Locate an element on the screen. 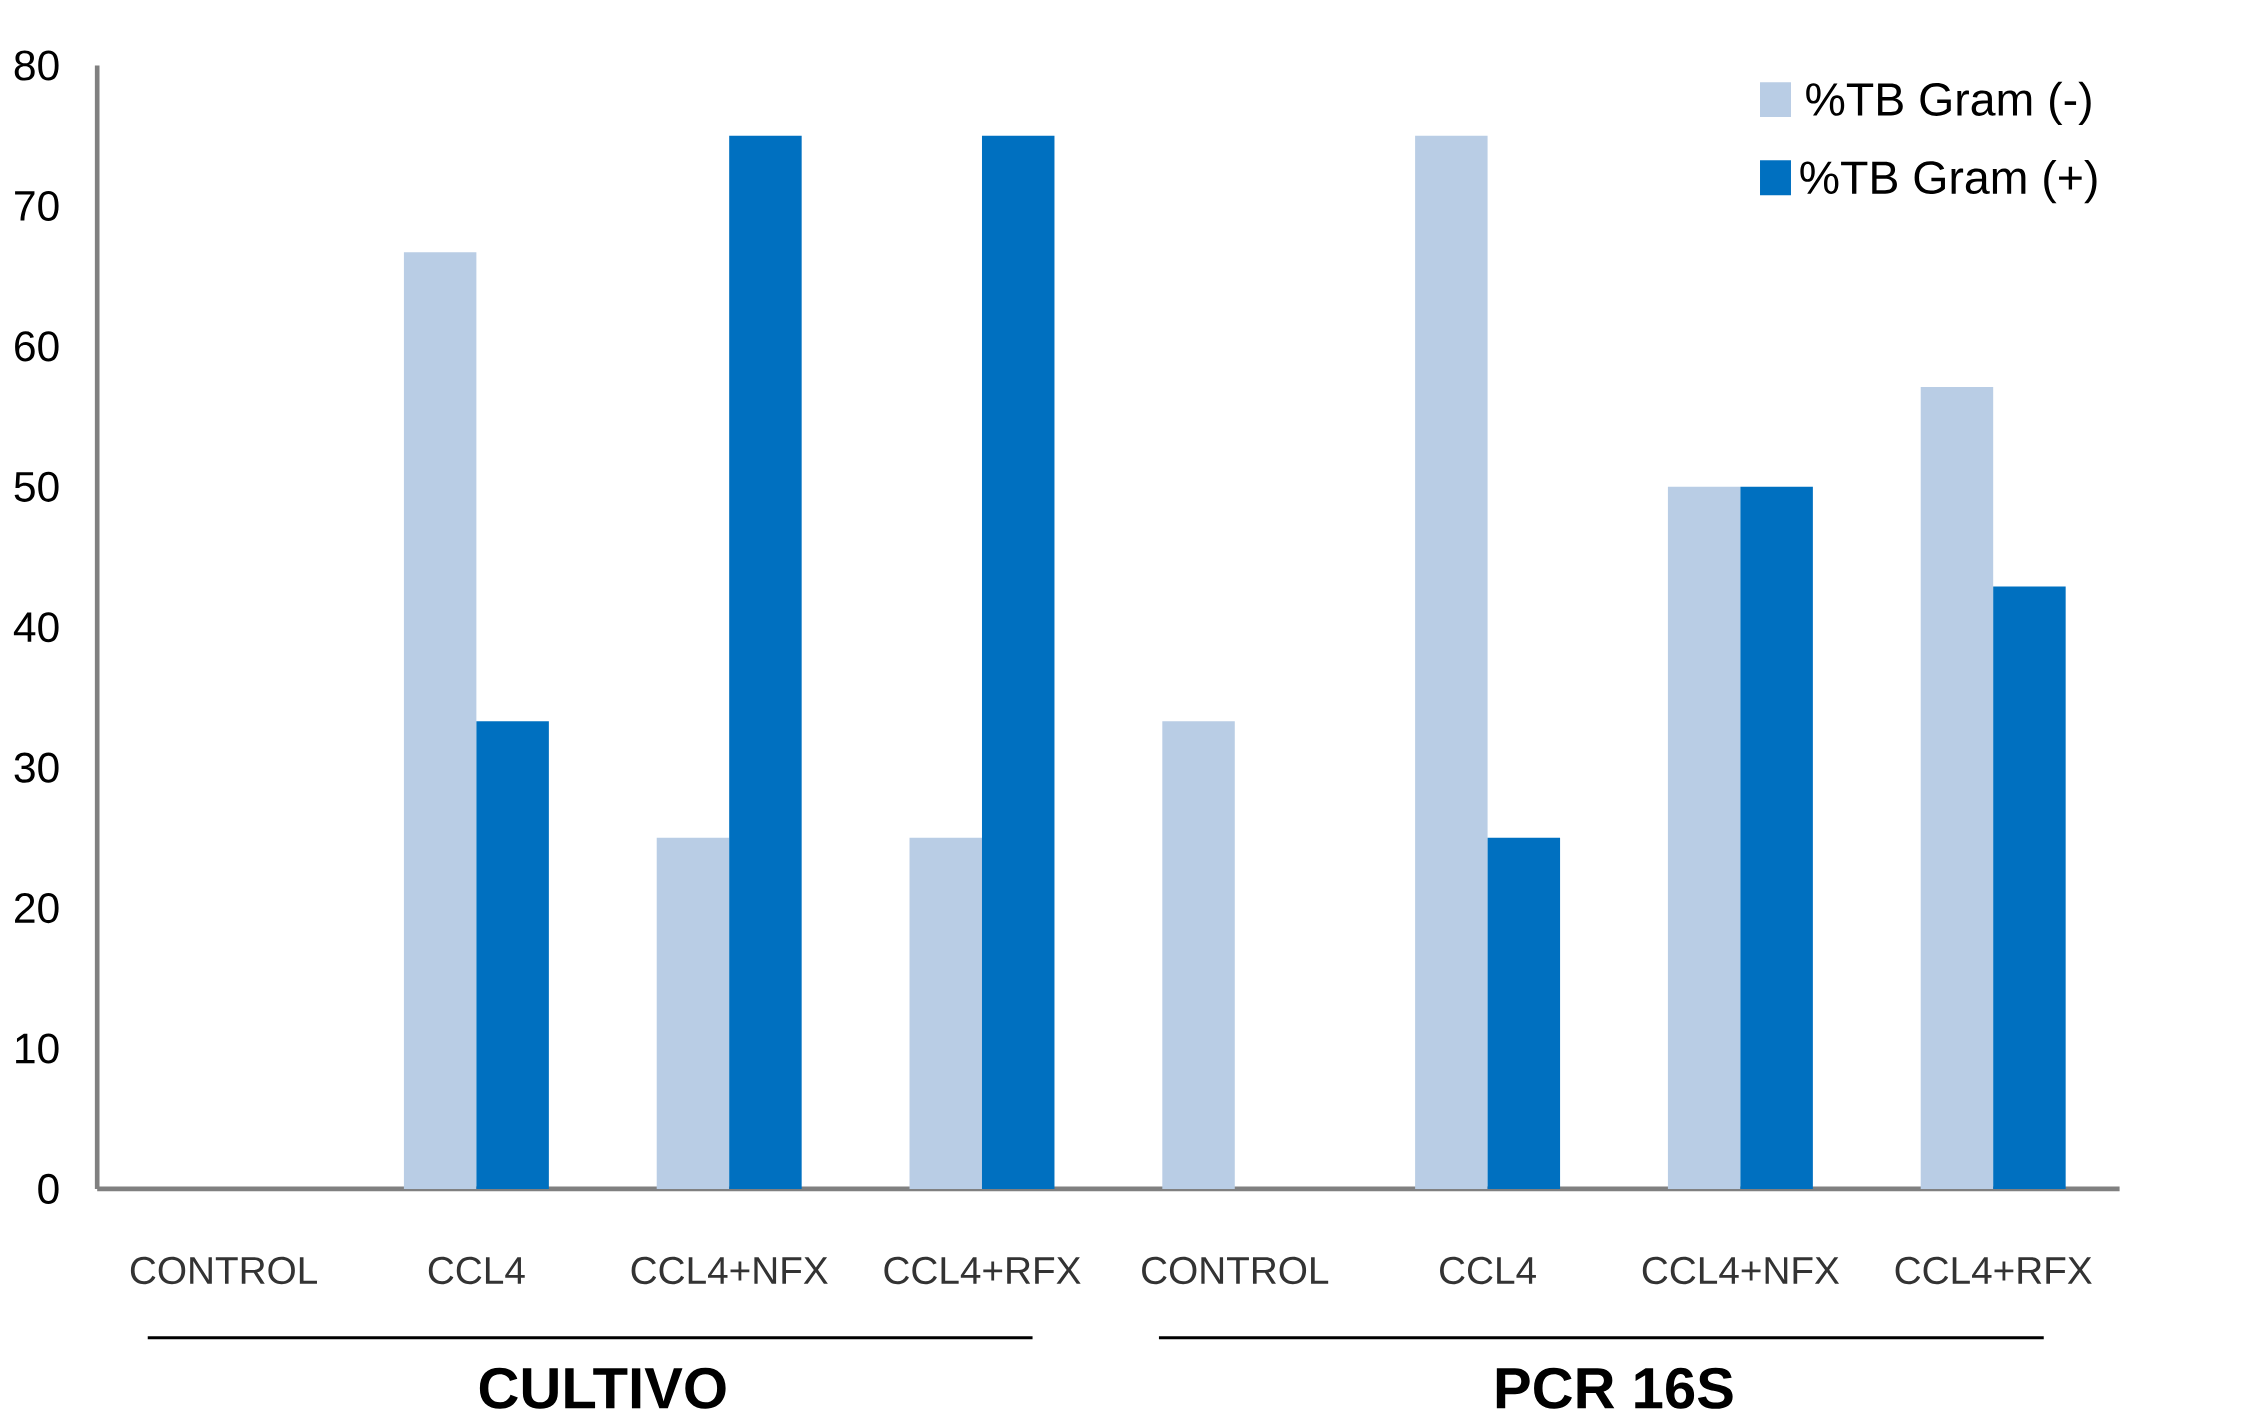  y-tick-label: 10 is located at coordinates (37, 1048).